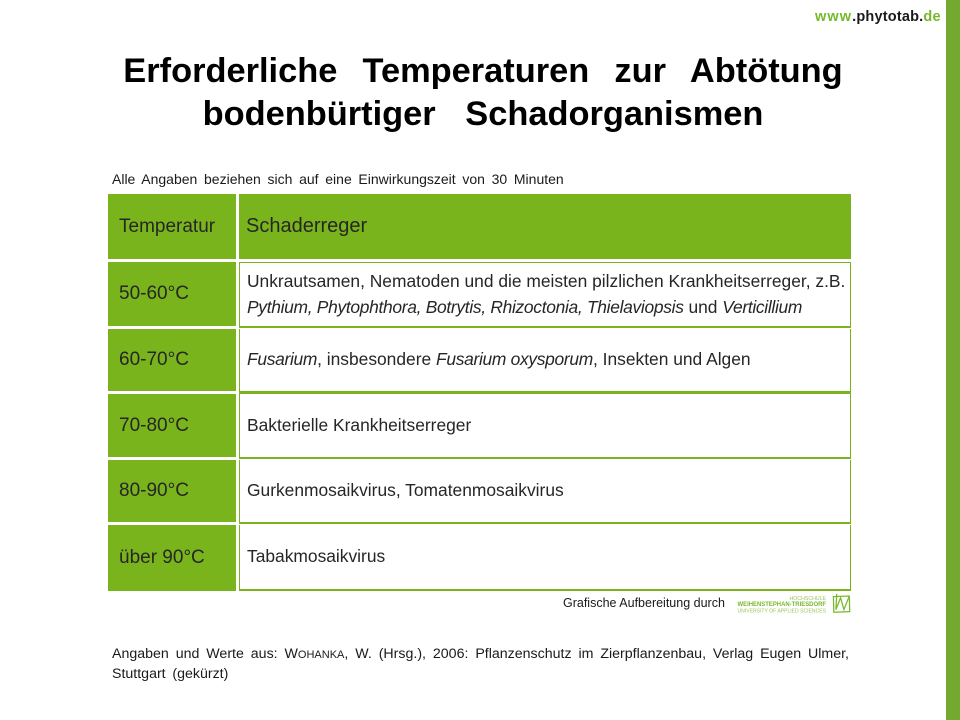 This screenshot has width=960, height=720. Describe the element at coordinates (782, 605) in the screenshot. I see `svg-text: WEIHENSTEPHAN-TRIESDORF` at that location.